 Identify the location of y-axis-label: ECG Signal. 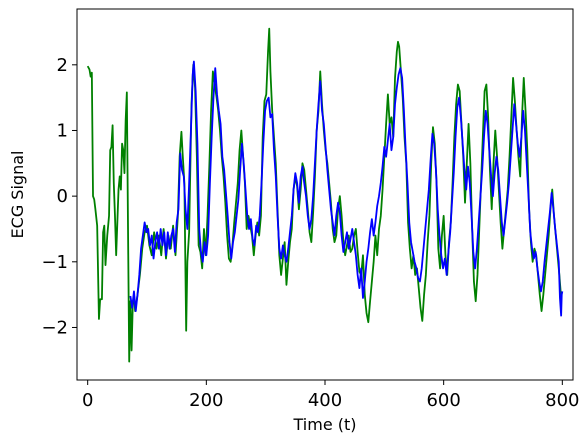
(17, 195).